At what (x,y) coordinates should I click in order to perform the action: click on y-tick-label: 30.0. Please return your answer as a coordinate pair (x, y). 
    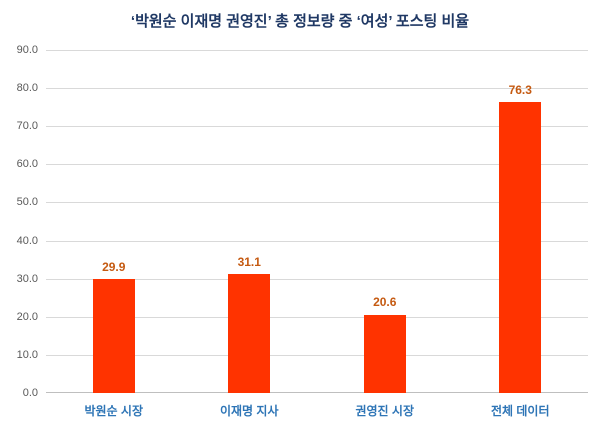
    Looking at the image, I should click on (27, 278).